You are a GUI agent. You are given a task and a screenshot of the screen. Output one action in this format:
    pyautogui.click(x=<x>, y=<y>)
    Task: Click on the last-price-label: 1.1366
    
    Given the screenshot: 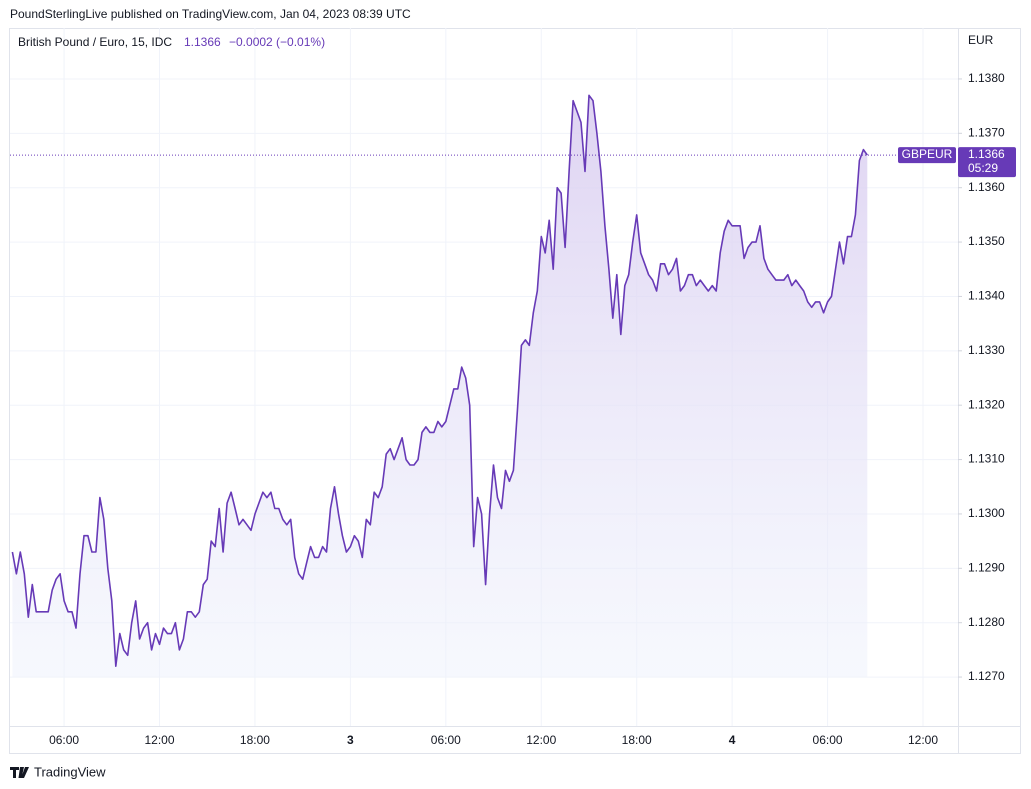 What is the action you would take?
    pyautogui.click(x=986, y=154)
    